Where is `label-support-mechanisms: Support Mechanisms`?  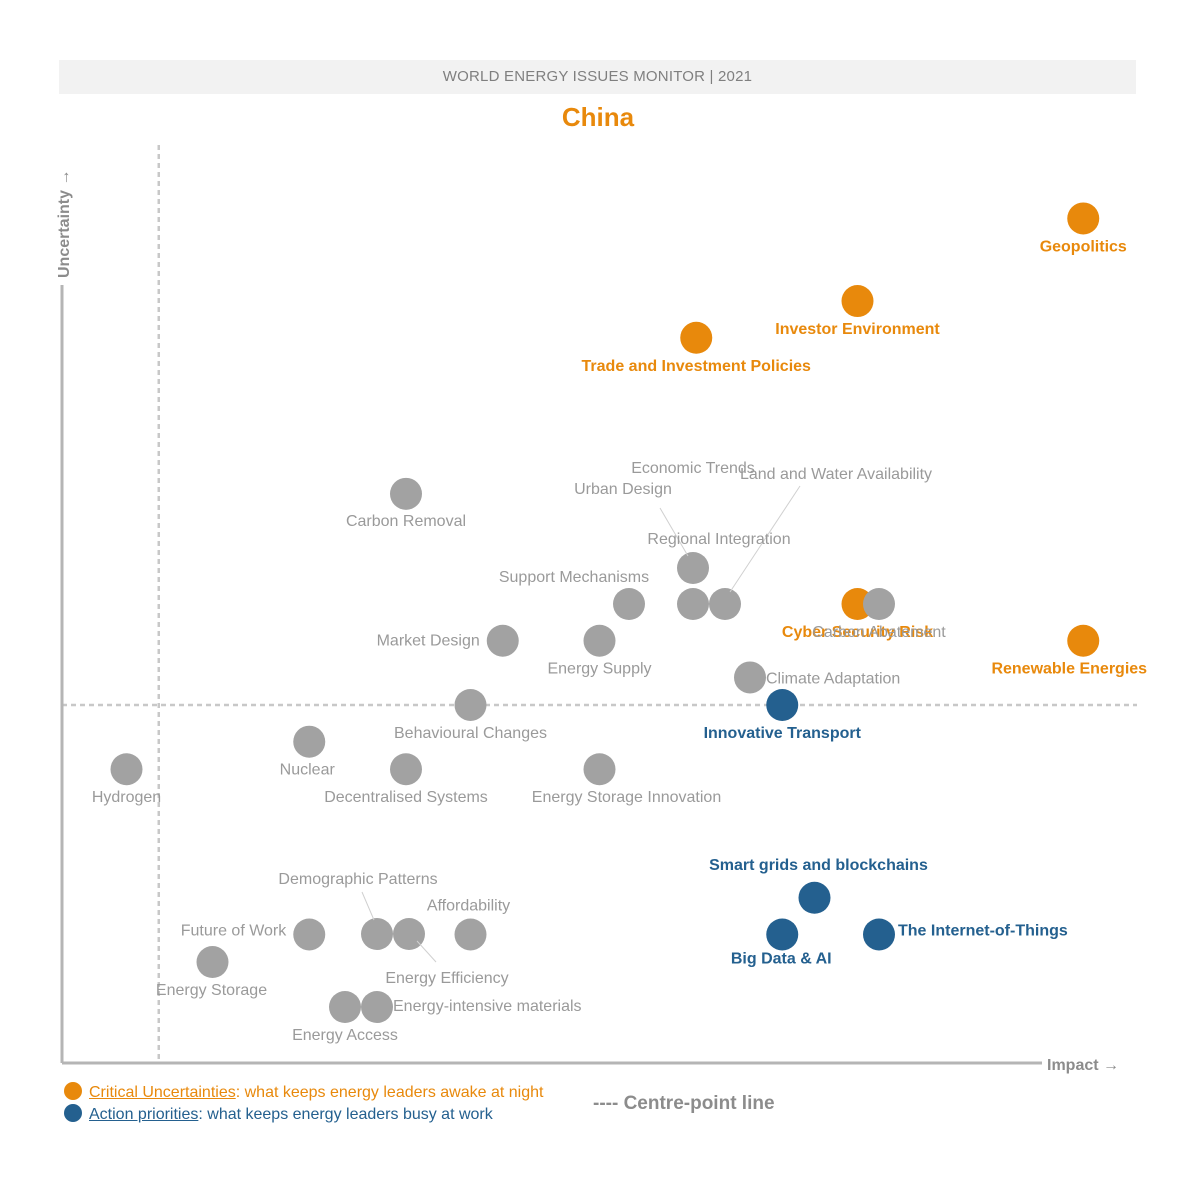
label-support-mechanisms: Support Mechanisms is located at coordinates (574, 577).